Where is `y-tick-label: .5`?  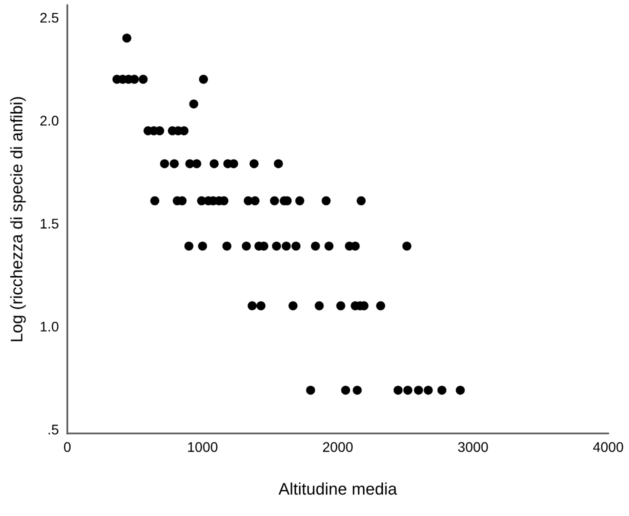 y-tick-label: .5 is located at coordinates (53, 429).